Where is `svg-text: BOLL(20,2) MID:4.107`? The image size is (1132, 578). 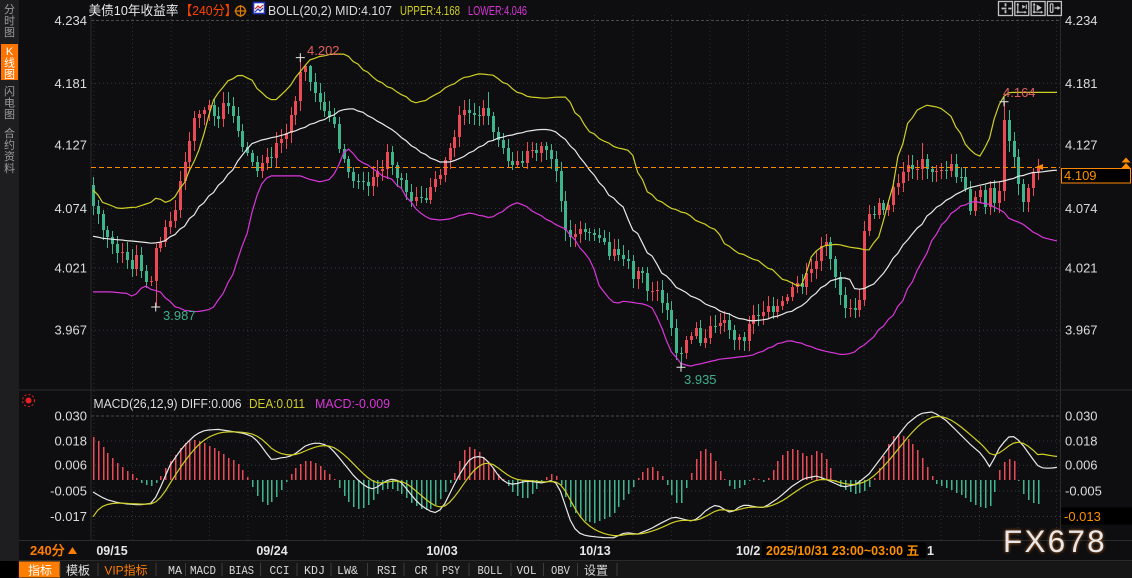 svg-text: BOLL(20,2) MID:4.107 is located at coordinates (330, 10).